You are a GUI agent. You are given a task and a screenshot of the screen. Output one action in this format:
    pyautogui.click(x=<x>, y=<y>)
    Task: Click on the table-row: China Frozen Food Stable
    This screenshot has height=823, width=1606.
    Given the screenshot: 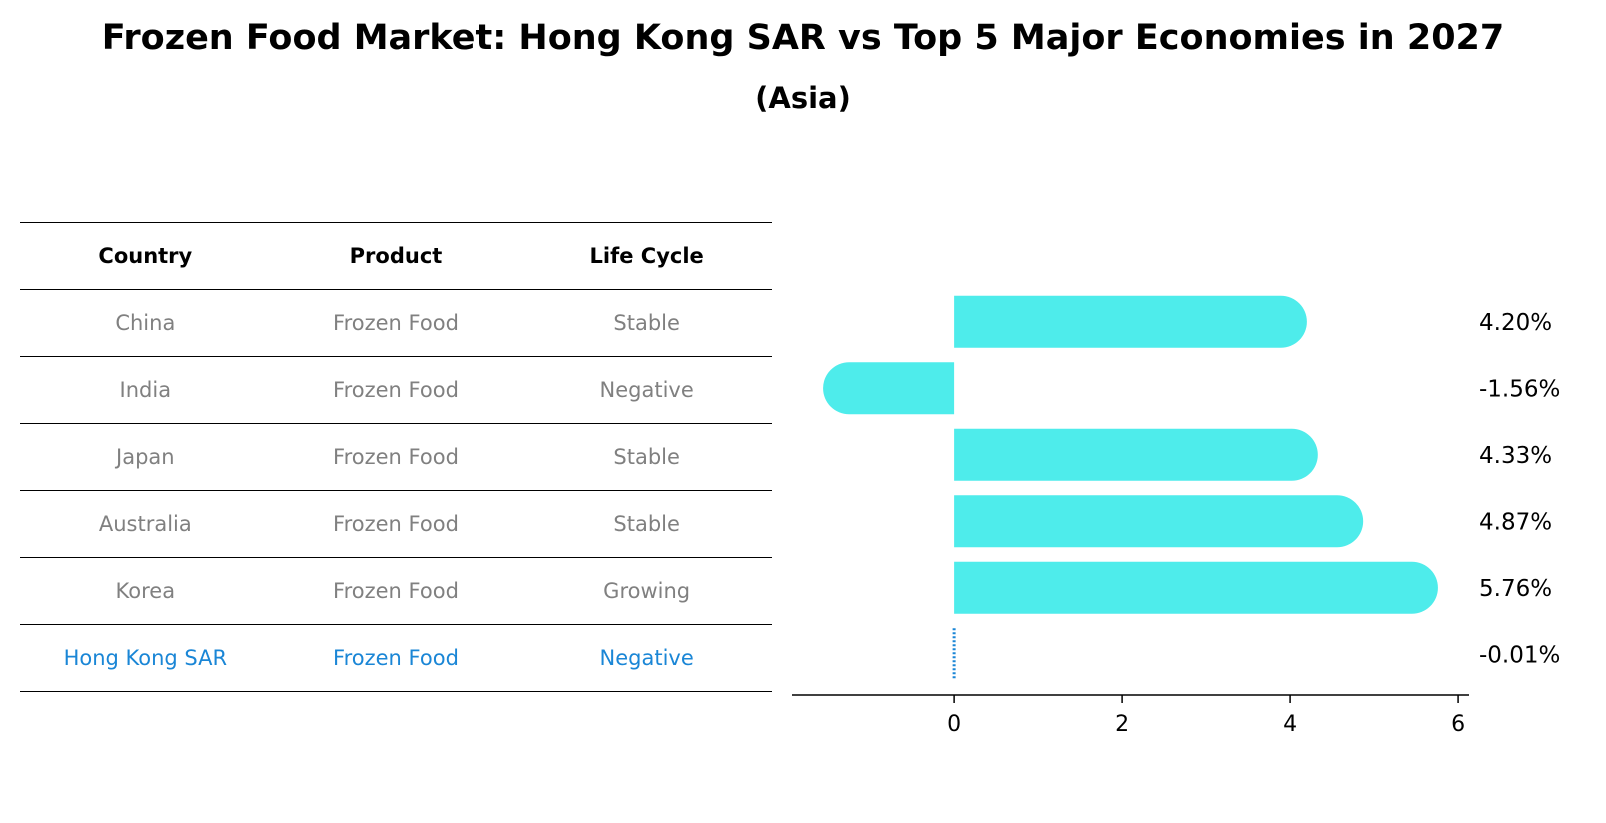 What is the action you would take?
    pyautogui.click(x=396, y=323)
    